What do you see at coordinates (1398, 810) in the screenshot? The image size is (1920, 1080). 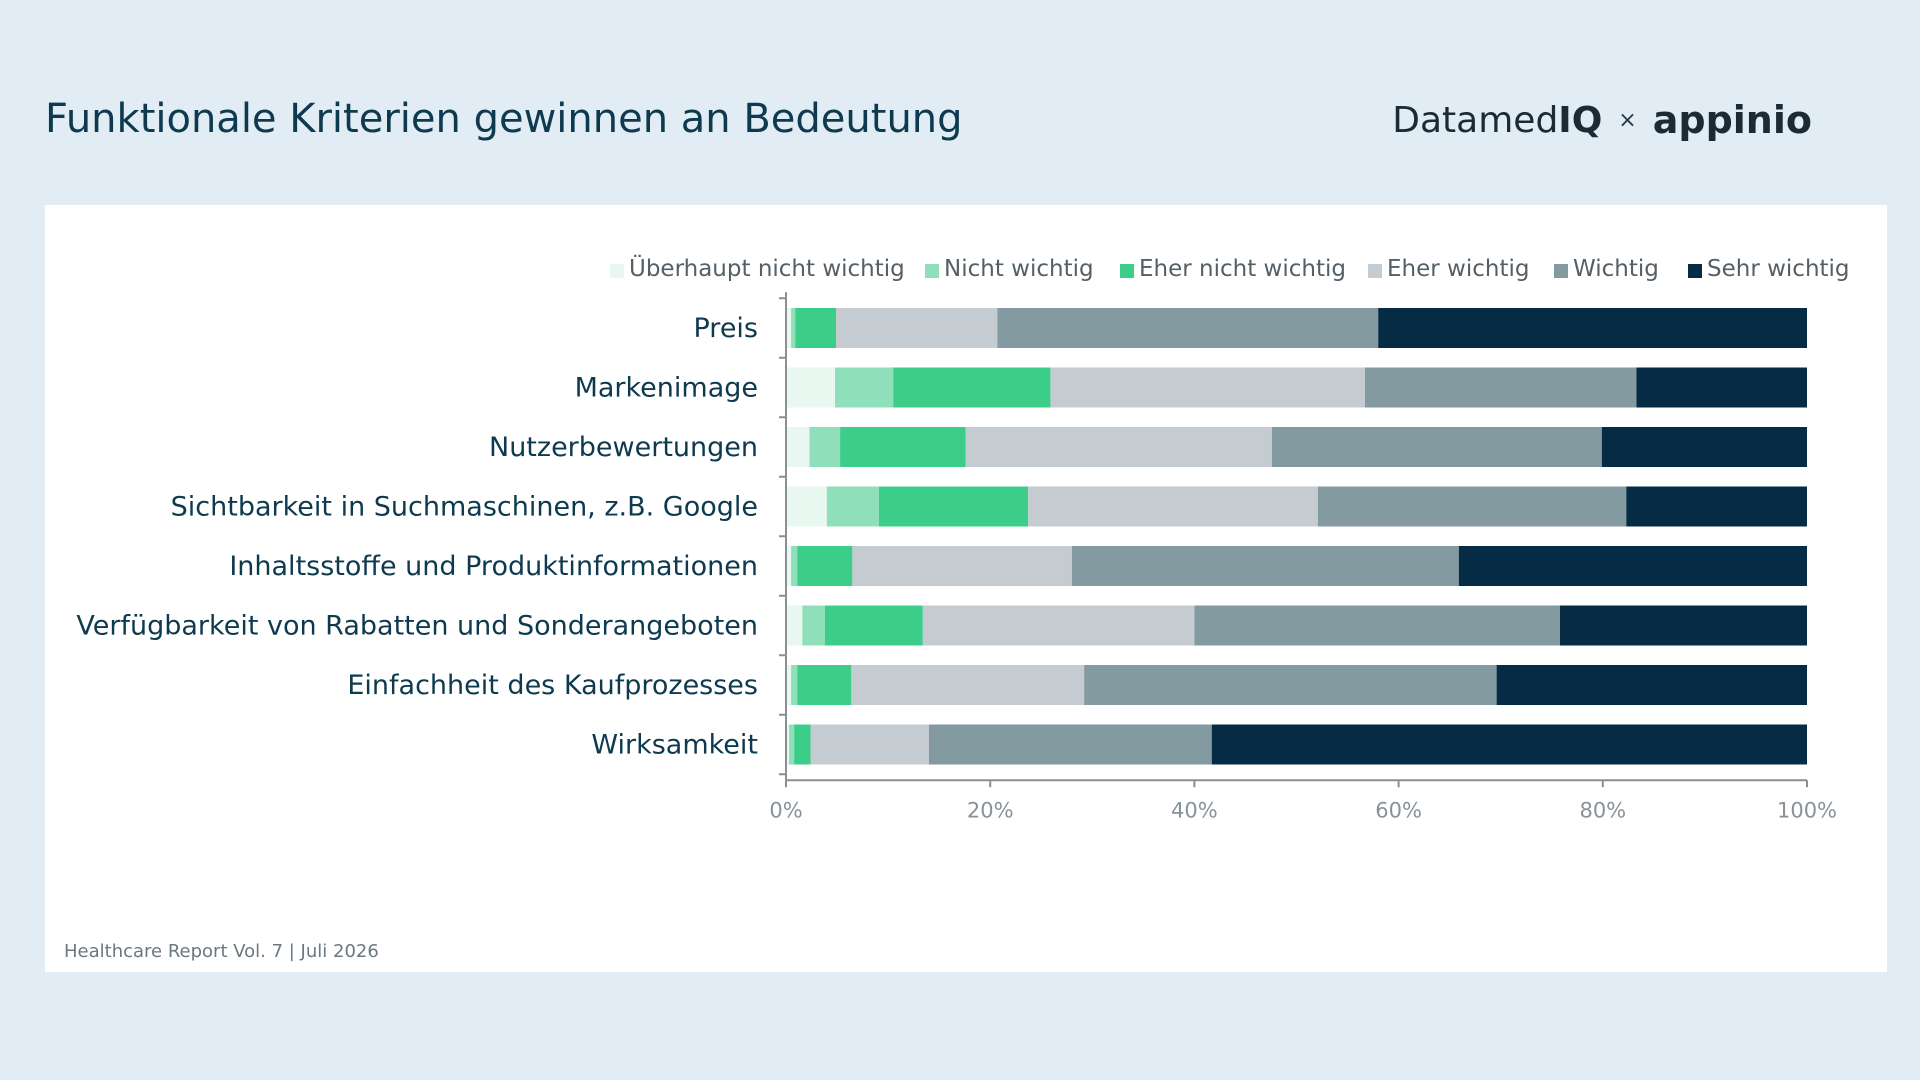 I see `x-tick-label: 60%` at bounding box center [1398, 810].